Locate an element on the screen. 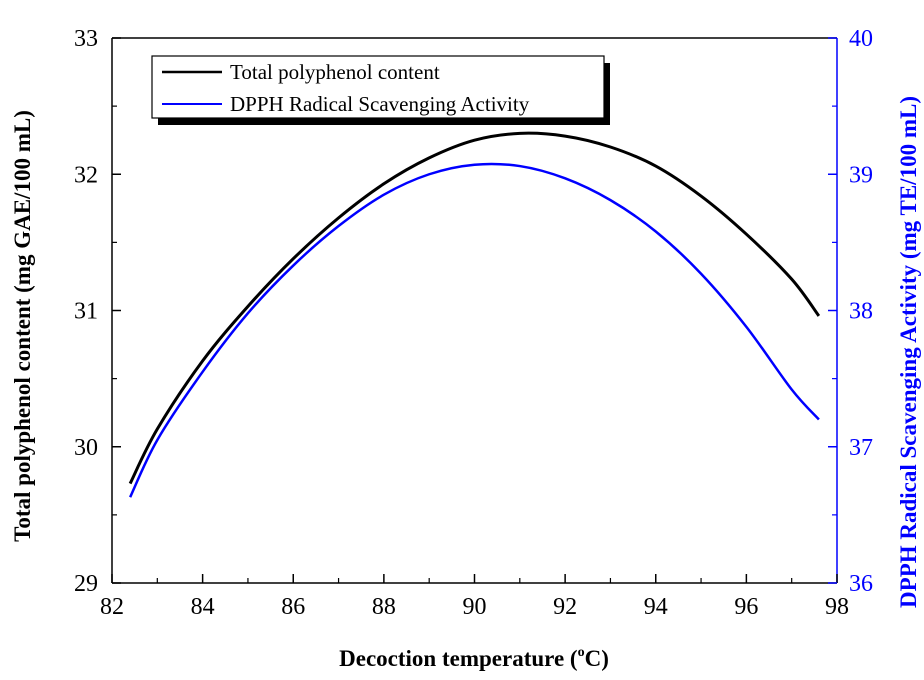 This screenshot has width=924, height=680. legend-label-dpph: DPPH Radical Scavenging Activity is located at coordinates (380, 104).